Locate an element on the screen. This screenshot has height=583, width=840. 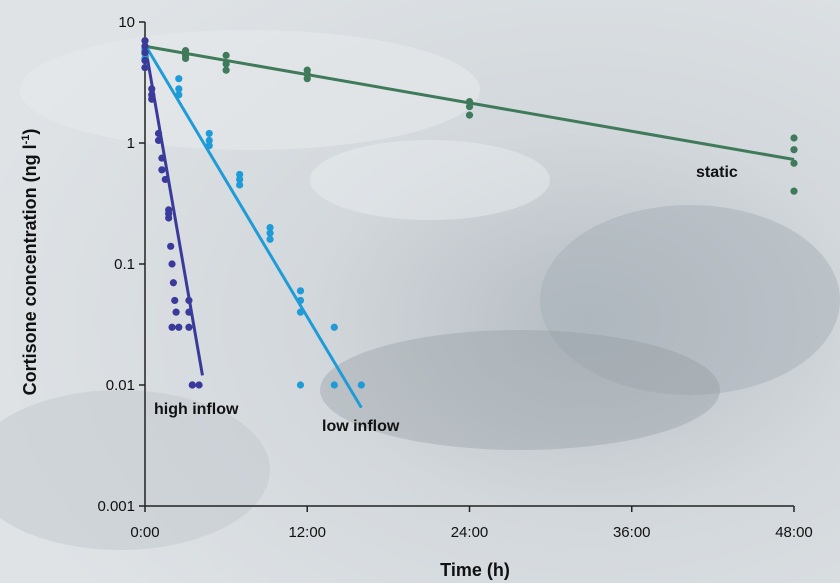
y-tick-label: 1 is located at coordinates (131, 143).